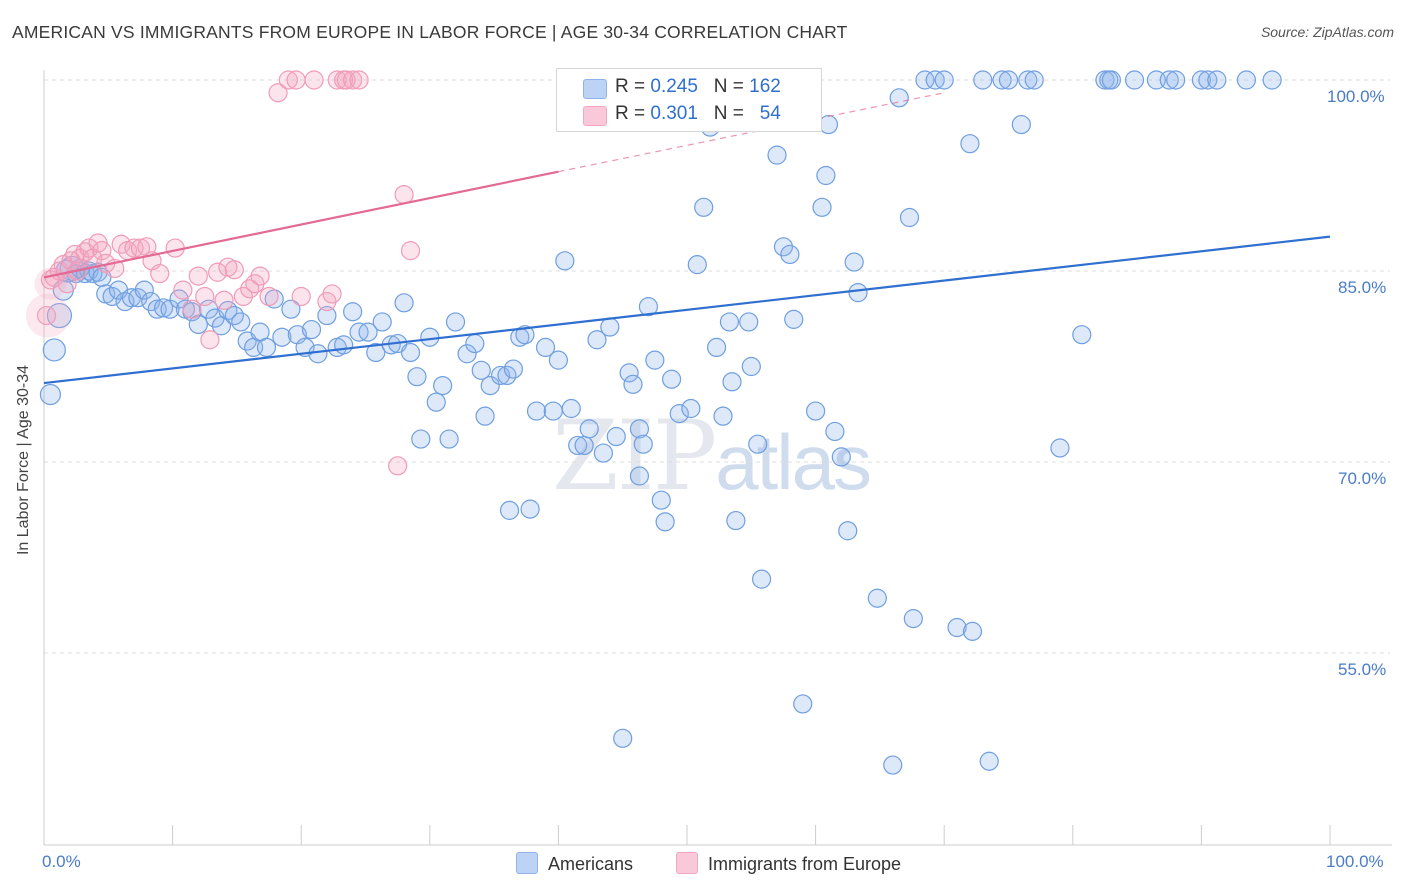 This screenshot has width=1406, height=892. Describe the element at coordinates (595, 89) in the screenshot. I see `legend-swatch-americans` at that location.